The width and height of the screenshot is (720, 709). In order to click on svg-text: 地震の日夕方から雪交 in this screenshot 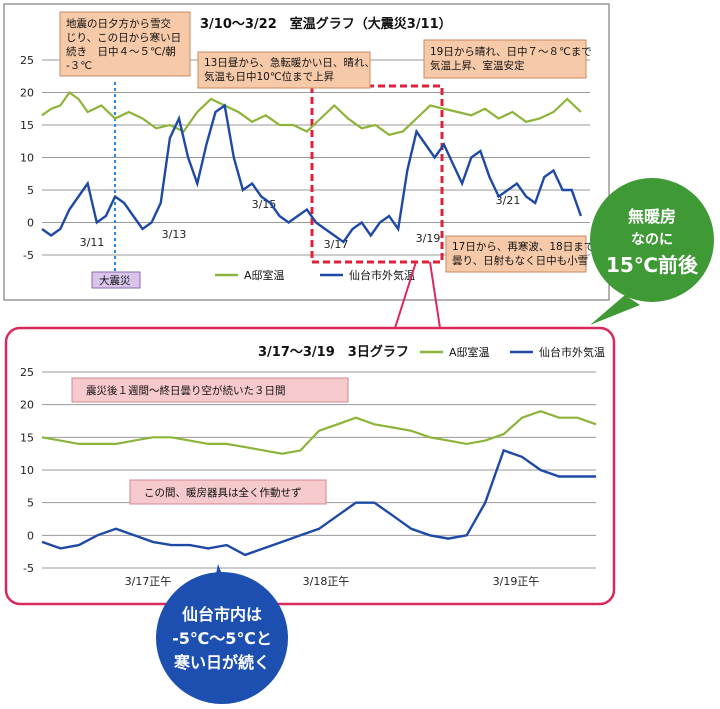, I will do `click(118, 23)`.